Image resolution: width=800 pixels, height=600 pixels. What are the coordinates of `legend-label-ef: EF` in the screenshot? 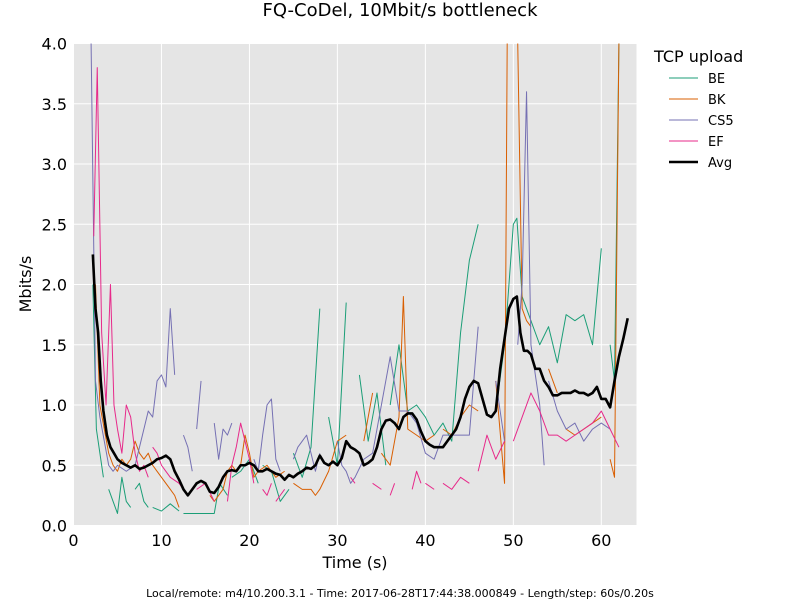 It's located at (716, 142).